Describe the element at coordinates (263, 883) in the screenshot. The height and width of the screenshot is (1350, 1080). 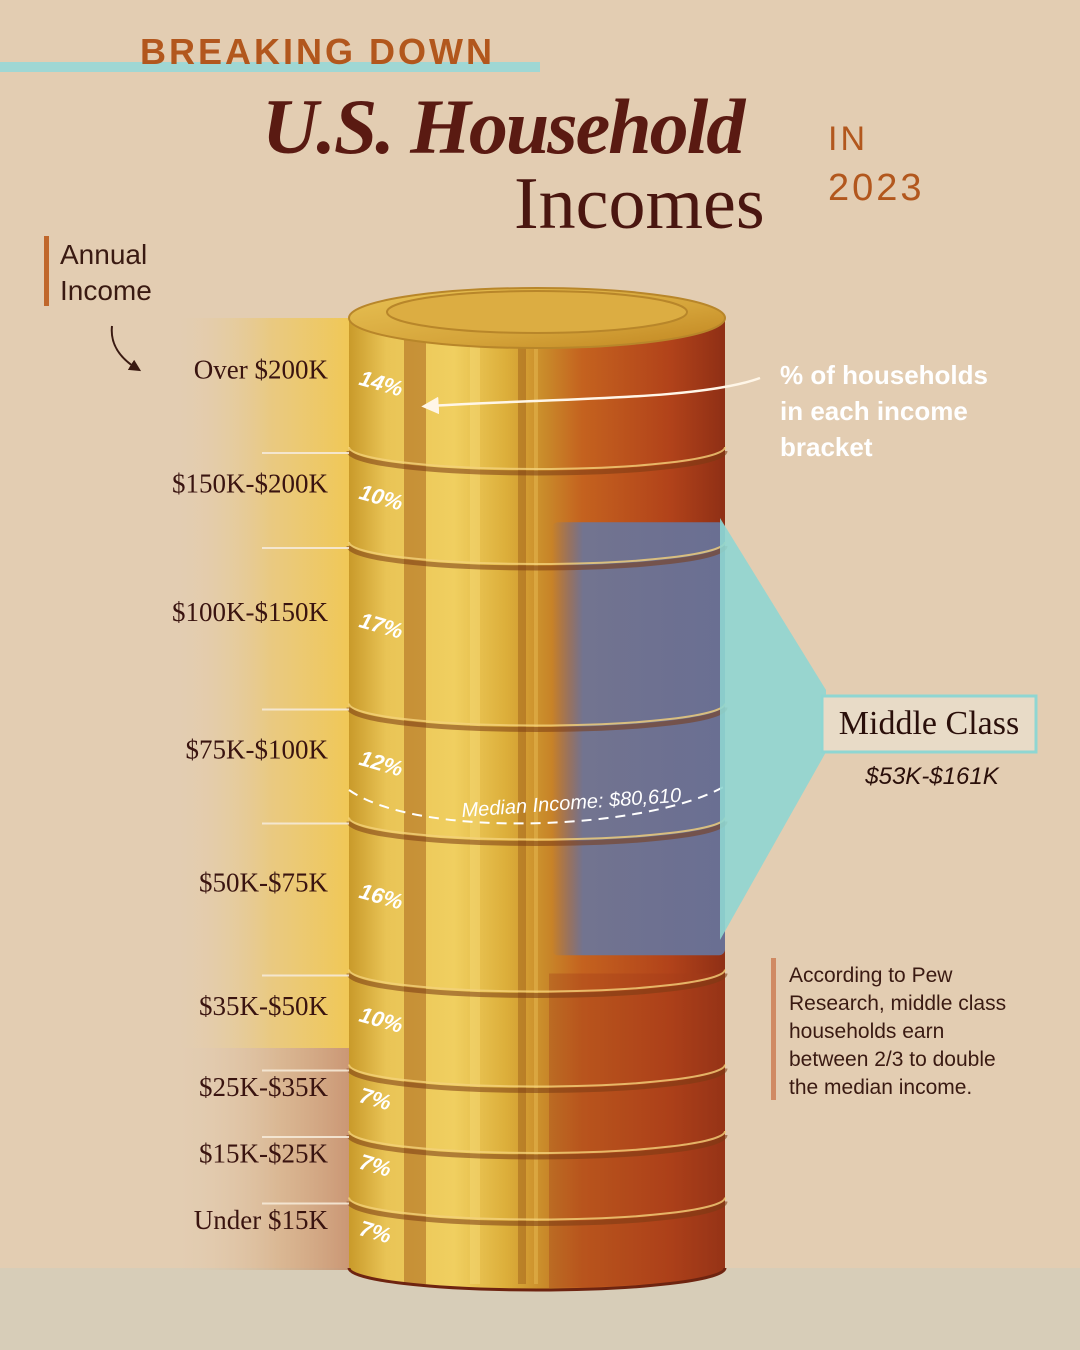
I see `category-label: $50K-$75K` at that location.